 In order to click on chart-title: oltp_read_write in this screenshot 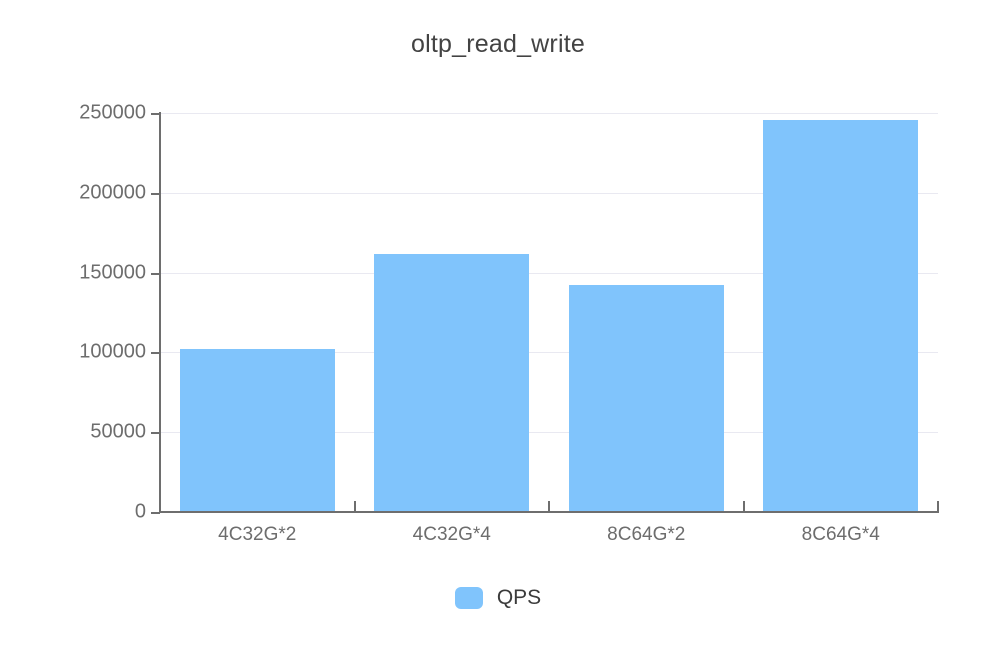, I will do `click(498, 44)`.